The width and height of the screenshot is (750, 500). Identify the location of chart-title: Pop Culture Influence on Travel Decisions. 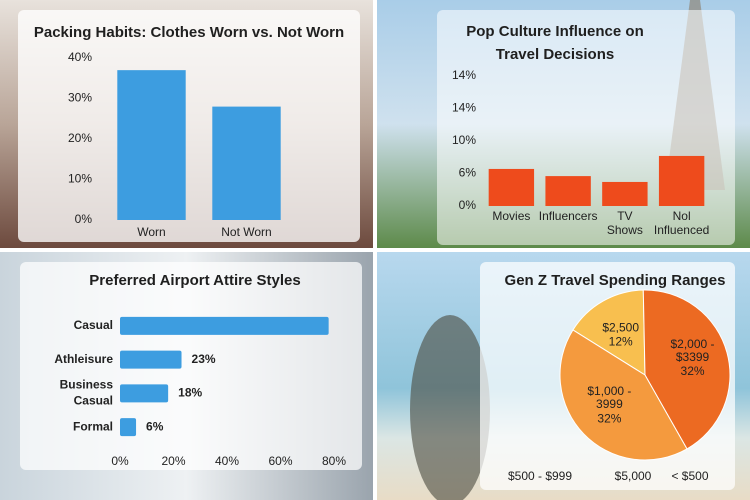
(555, 43).